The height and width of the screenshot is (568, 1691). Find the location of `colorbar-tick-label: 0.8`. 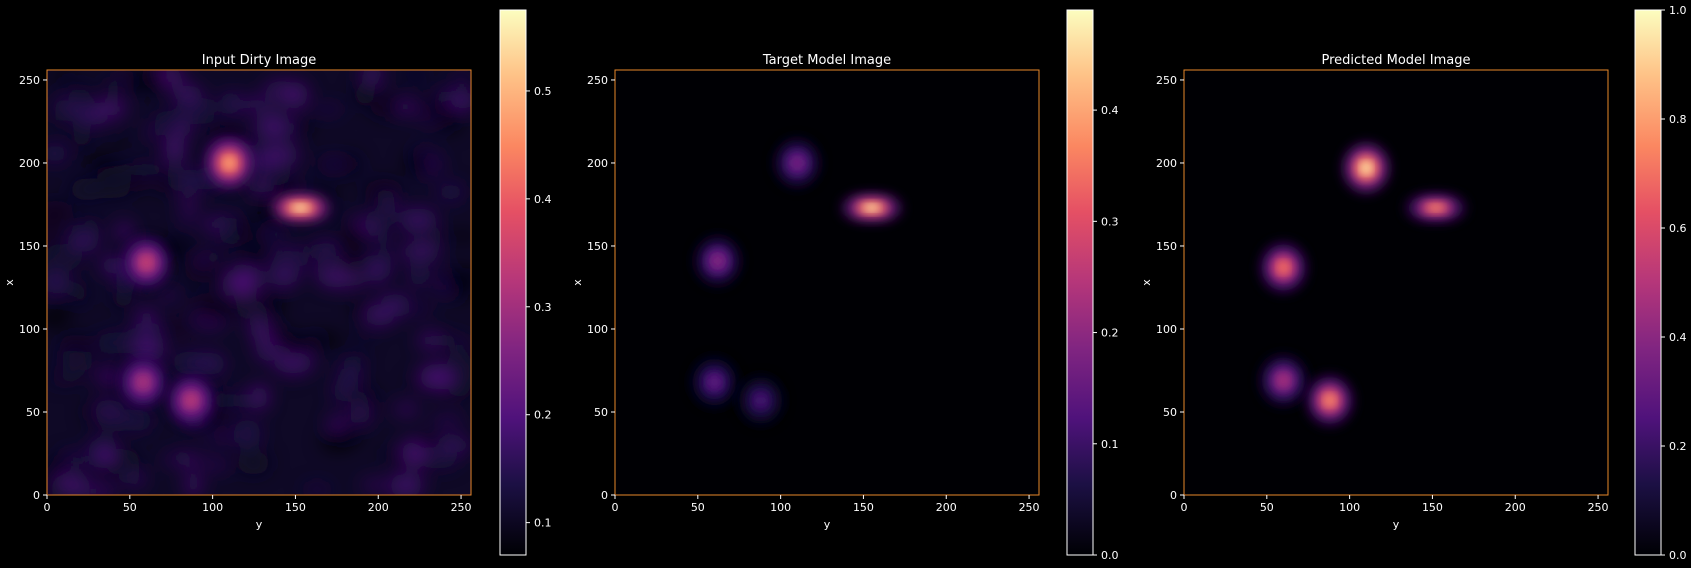

colorbar-tick-label: 0.8 is located at coordinates (1678, 119).